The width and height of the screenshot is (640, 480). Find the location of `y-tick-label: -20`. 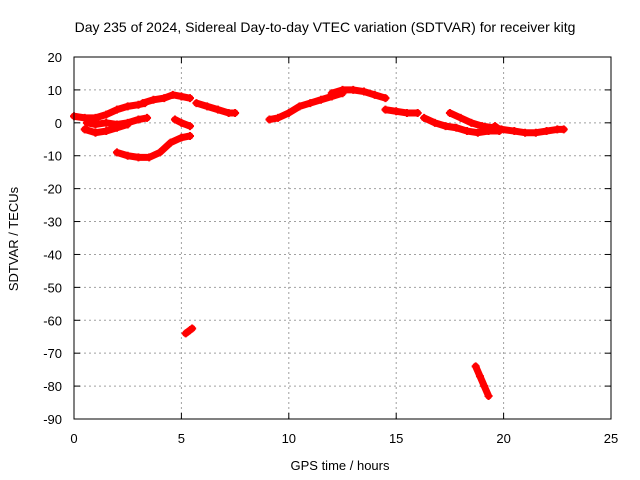

y-tick-label: -20 is located at coordinates (52, 189).